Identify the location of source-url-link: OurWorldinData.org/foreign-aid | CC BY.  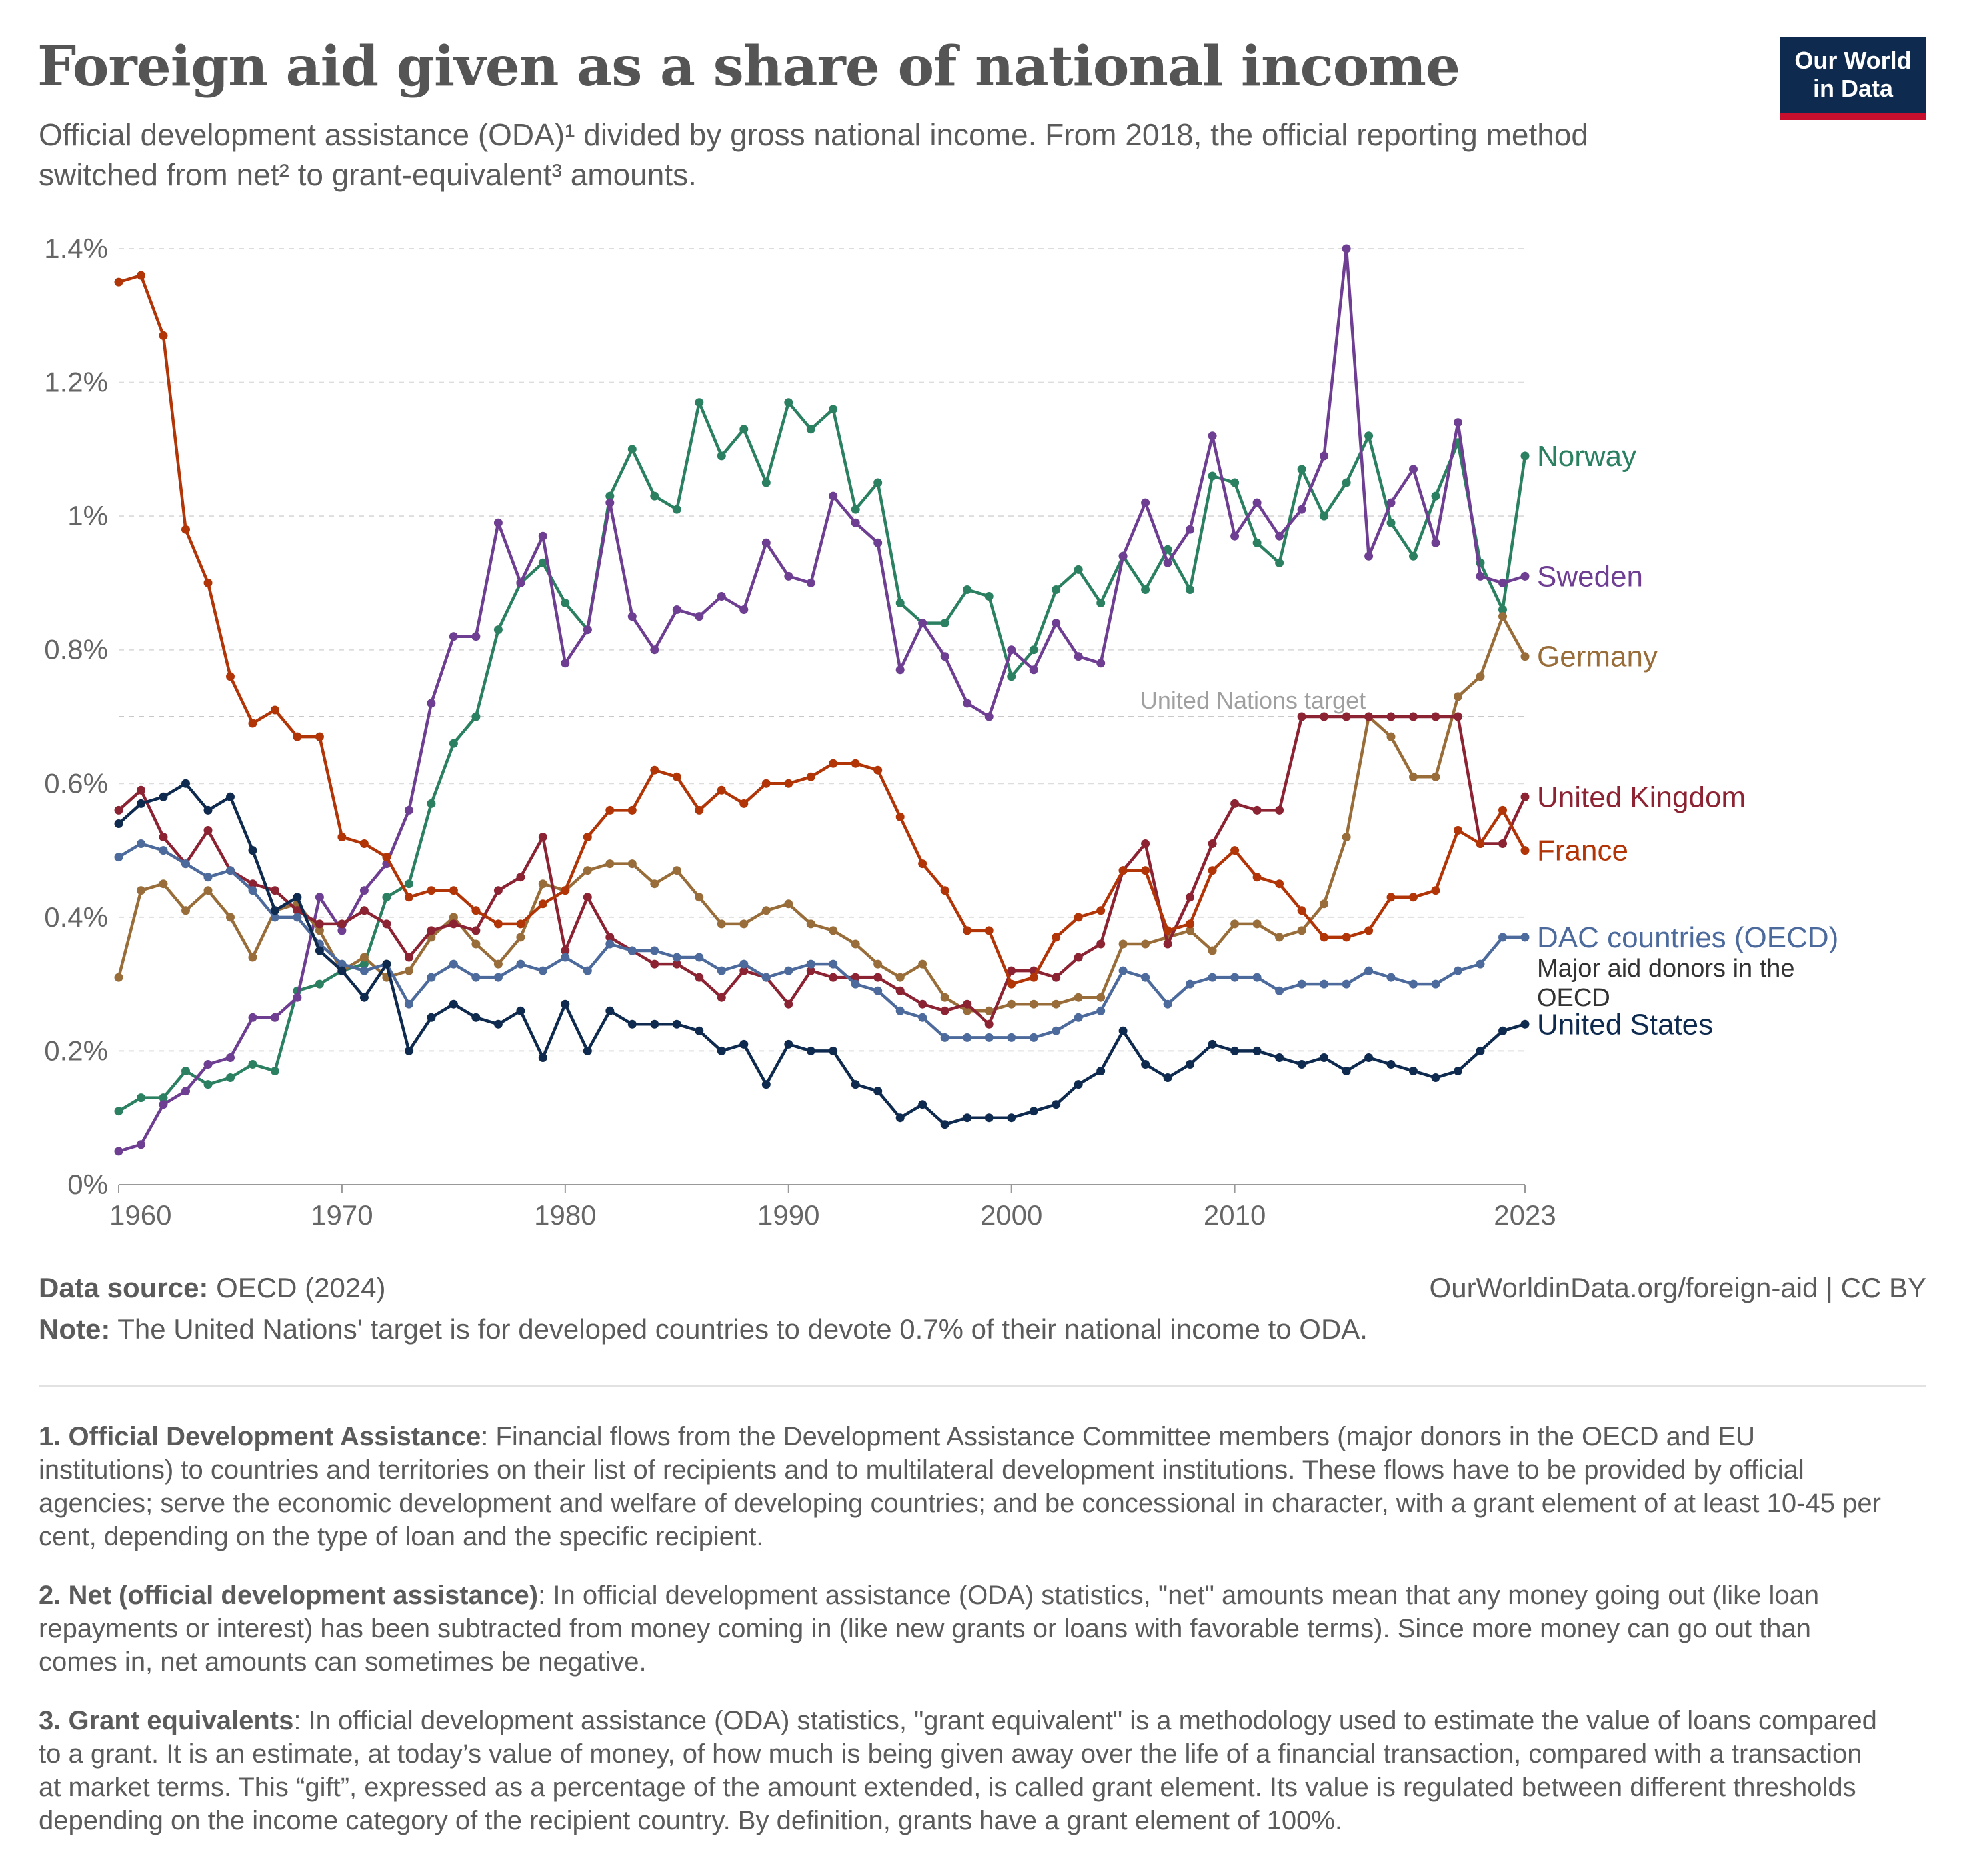
(1678, 1287).